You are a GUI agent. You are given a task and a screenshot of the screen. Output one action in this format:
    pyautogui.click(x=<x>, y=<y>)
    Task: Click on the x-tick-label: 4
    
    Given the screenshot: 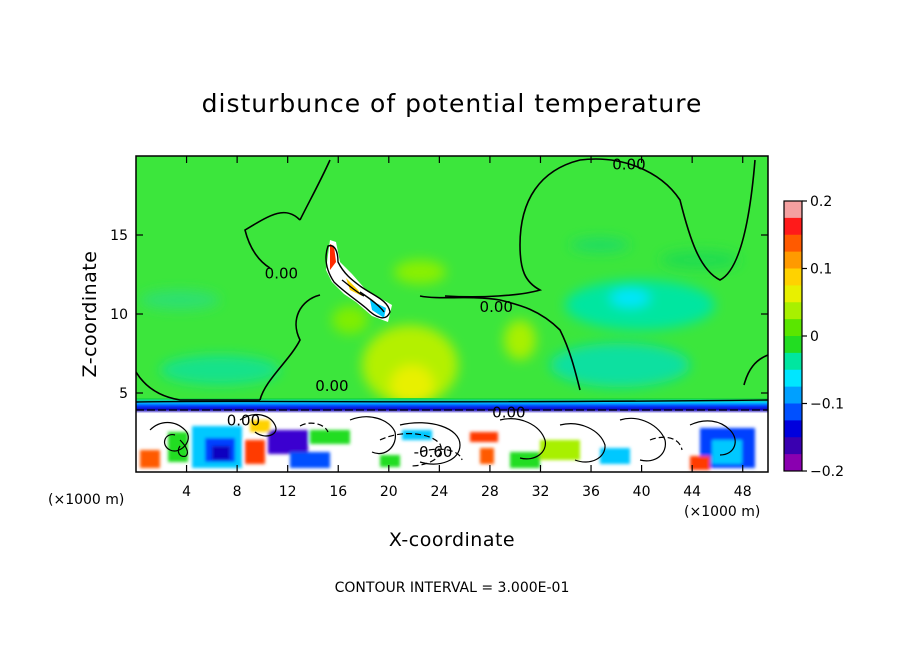 What is the action you would take?
    pyautogui.click(x=186, y=492)
    